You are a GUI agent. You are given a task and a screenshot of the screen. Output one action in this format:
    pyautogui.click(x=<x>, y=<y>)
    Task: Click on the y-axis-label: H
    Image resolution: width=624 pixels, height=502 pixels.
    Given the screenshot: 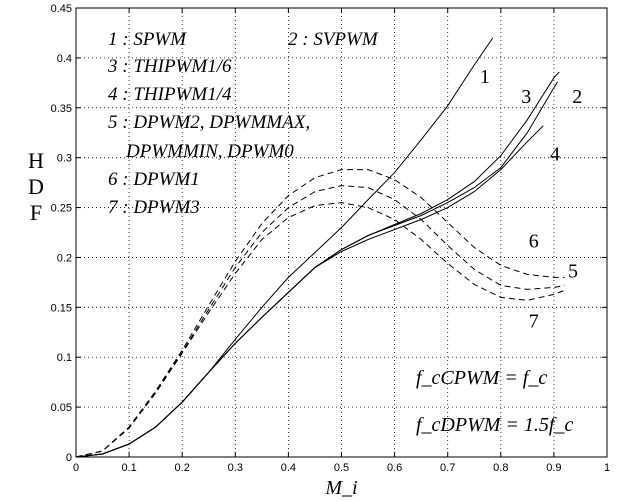 What is the action you would take?
    pyautogui.click(x=36, y=160)
    